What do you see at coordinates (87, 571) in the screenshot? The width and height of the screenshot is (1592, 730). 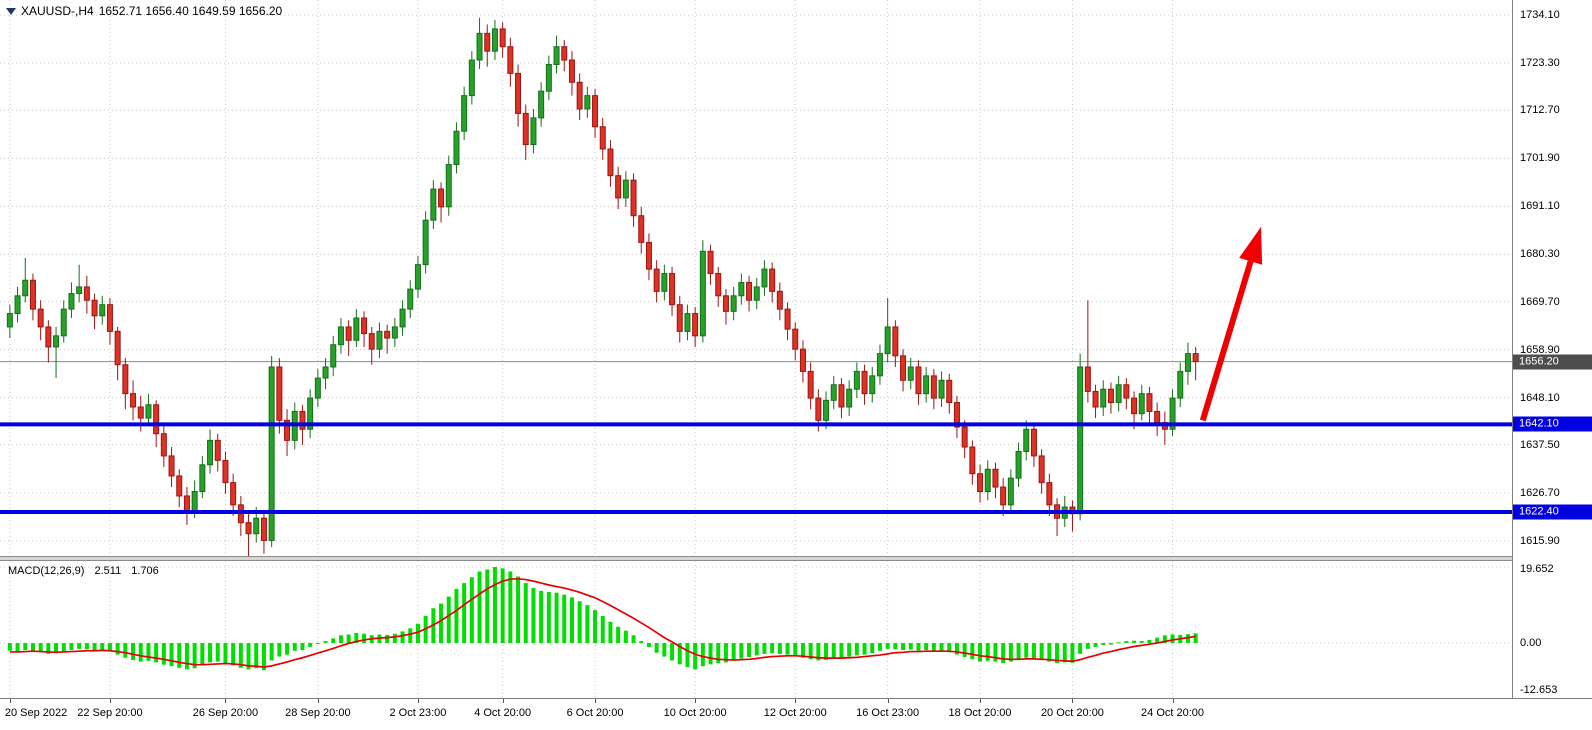 I see `macd-indicator-label: MACD(12,26,9) 2.511 1.706` at bounding box center [87, 571].